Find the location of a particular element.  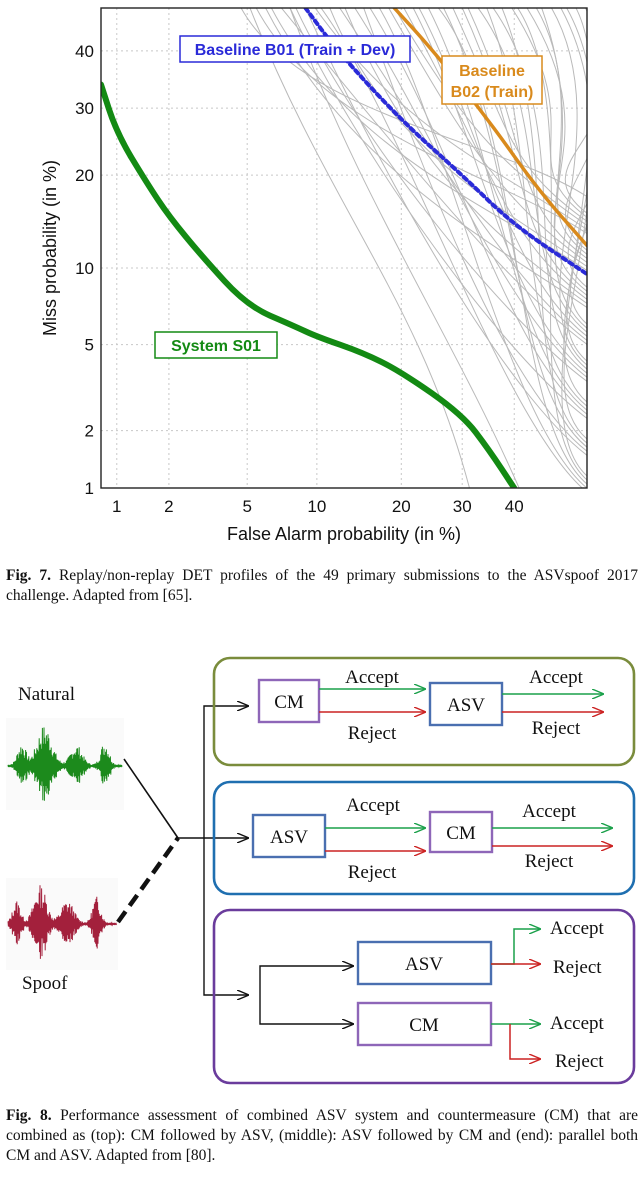

y-tick-label: 20 is located at coordinates (84, 175).